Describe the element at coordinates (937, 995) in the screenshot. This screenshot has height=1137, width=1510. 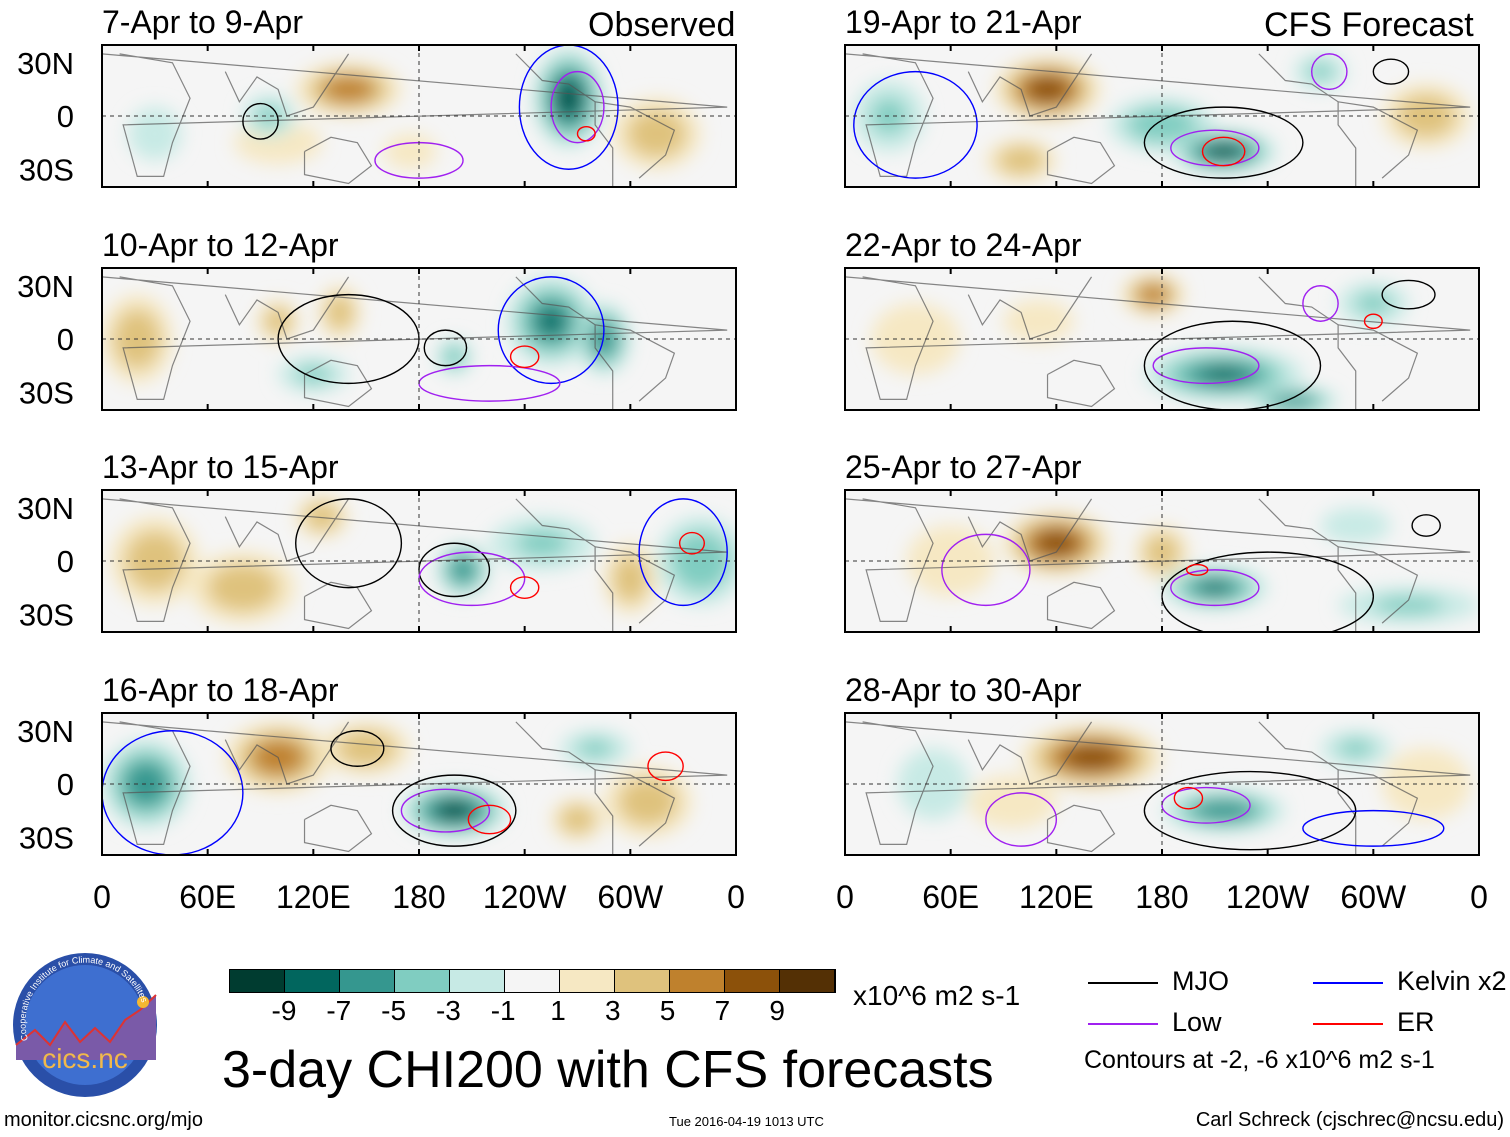
I see `colorbar-units: x10^6 m2 s-1` at that location.